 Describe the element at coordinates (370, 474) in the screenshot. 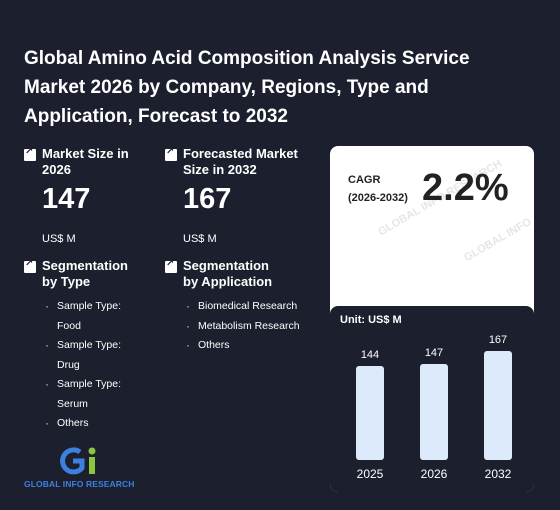

I see `tick-label-2025: 2025` at that location.